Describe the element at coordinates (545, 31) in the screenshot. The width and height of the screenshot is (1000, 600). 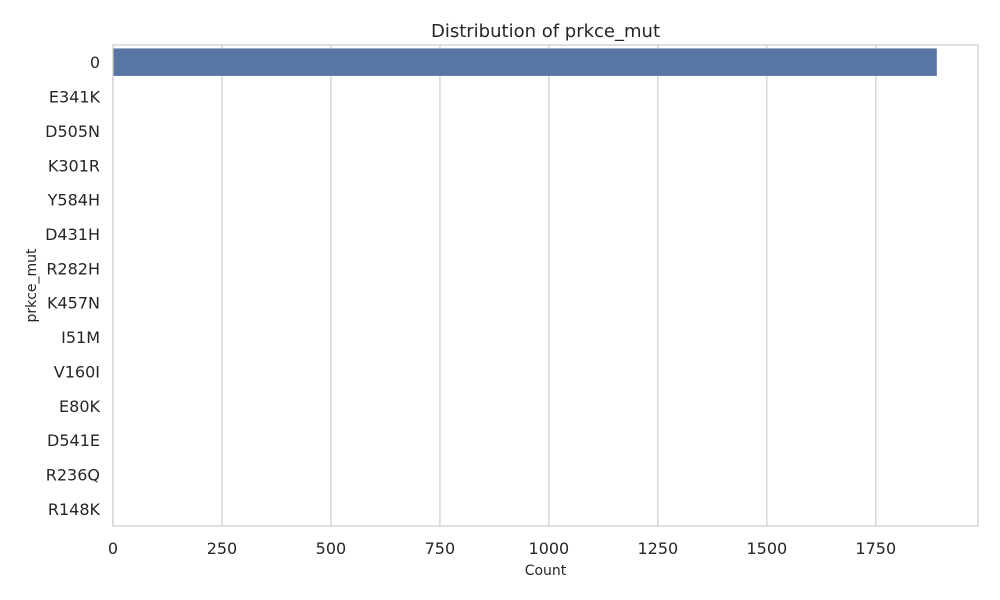
I see `chart-title: Distribution of prkce_mut` at that location.